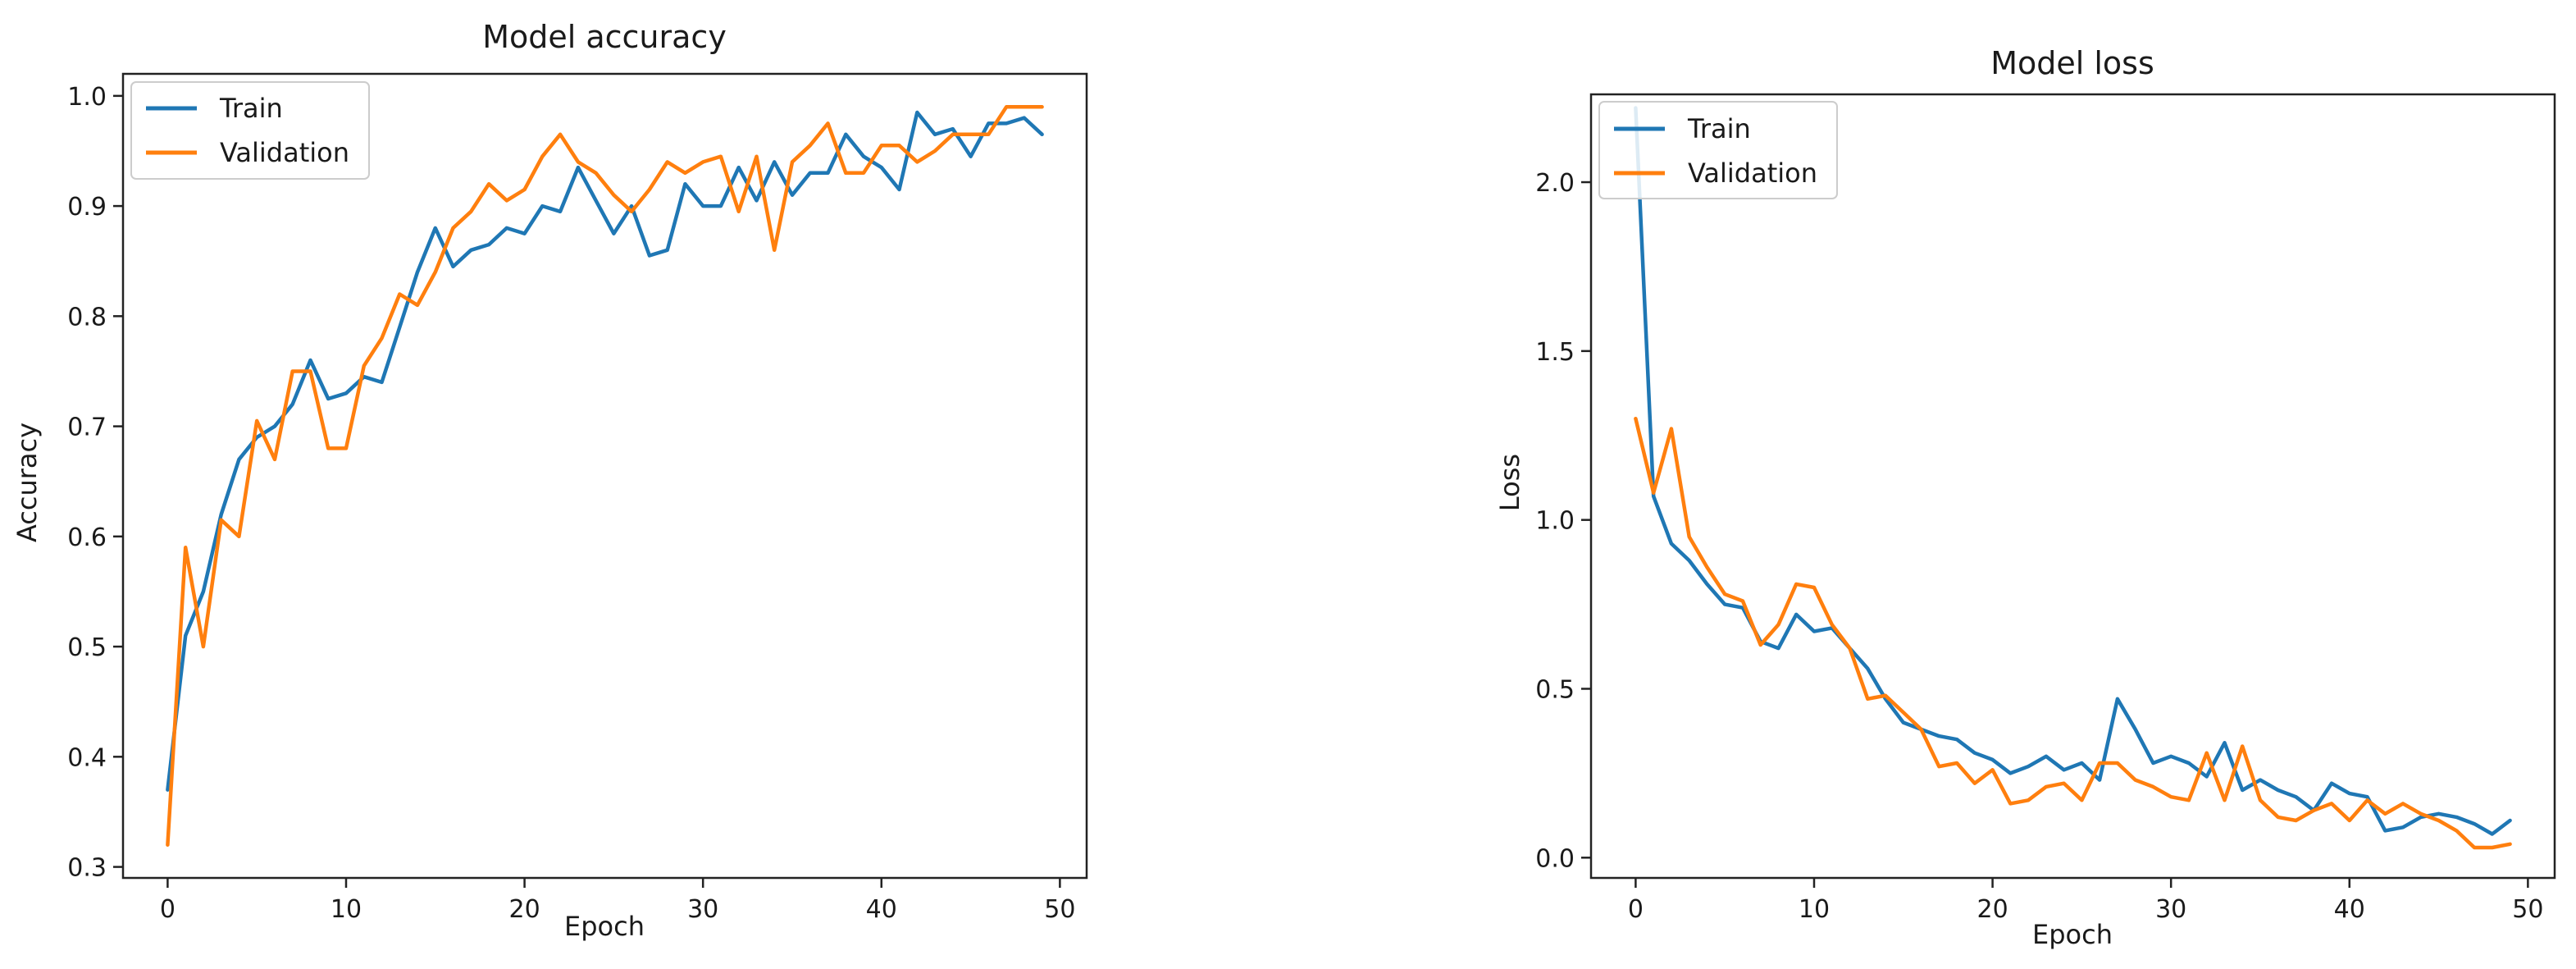 This screenshot has width=2576, height=969. Describe the element at coordinates (87, 868) in the screenshot. I see `y-tick-label: 0.3` at that location.